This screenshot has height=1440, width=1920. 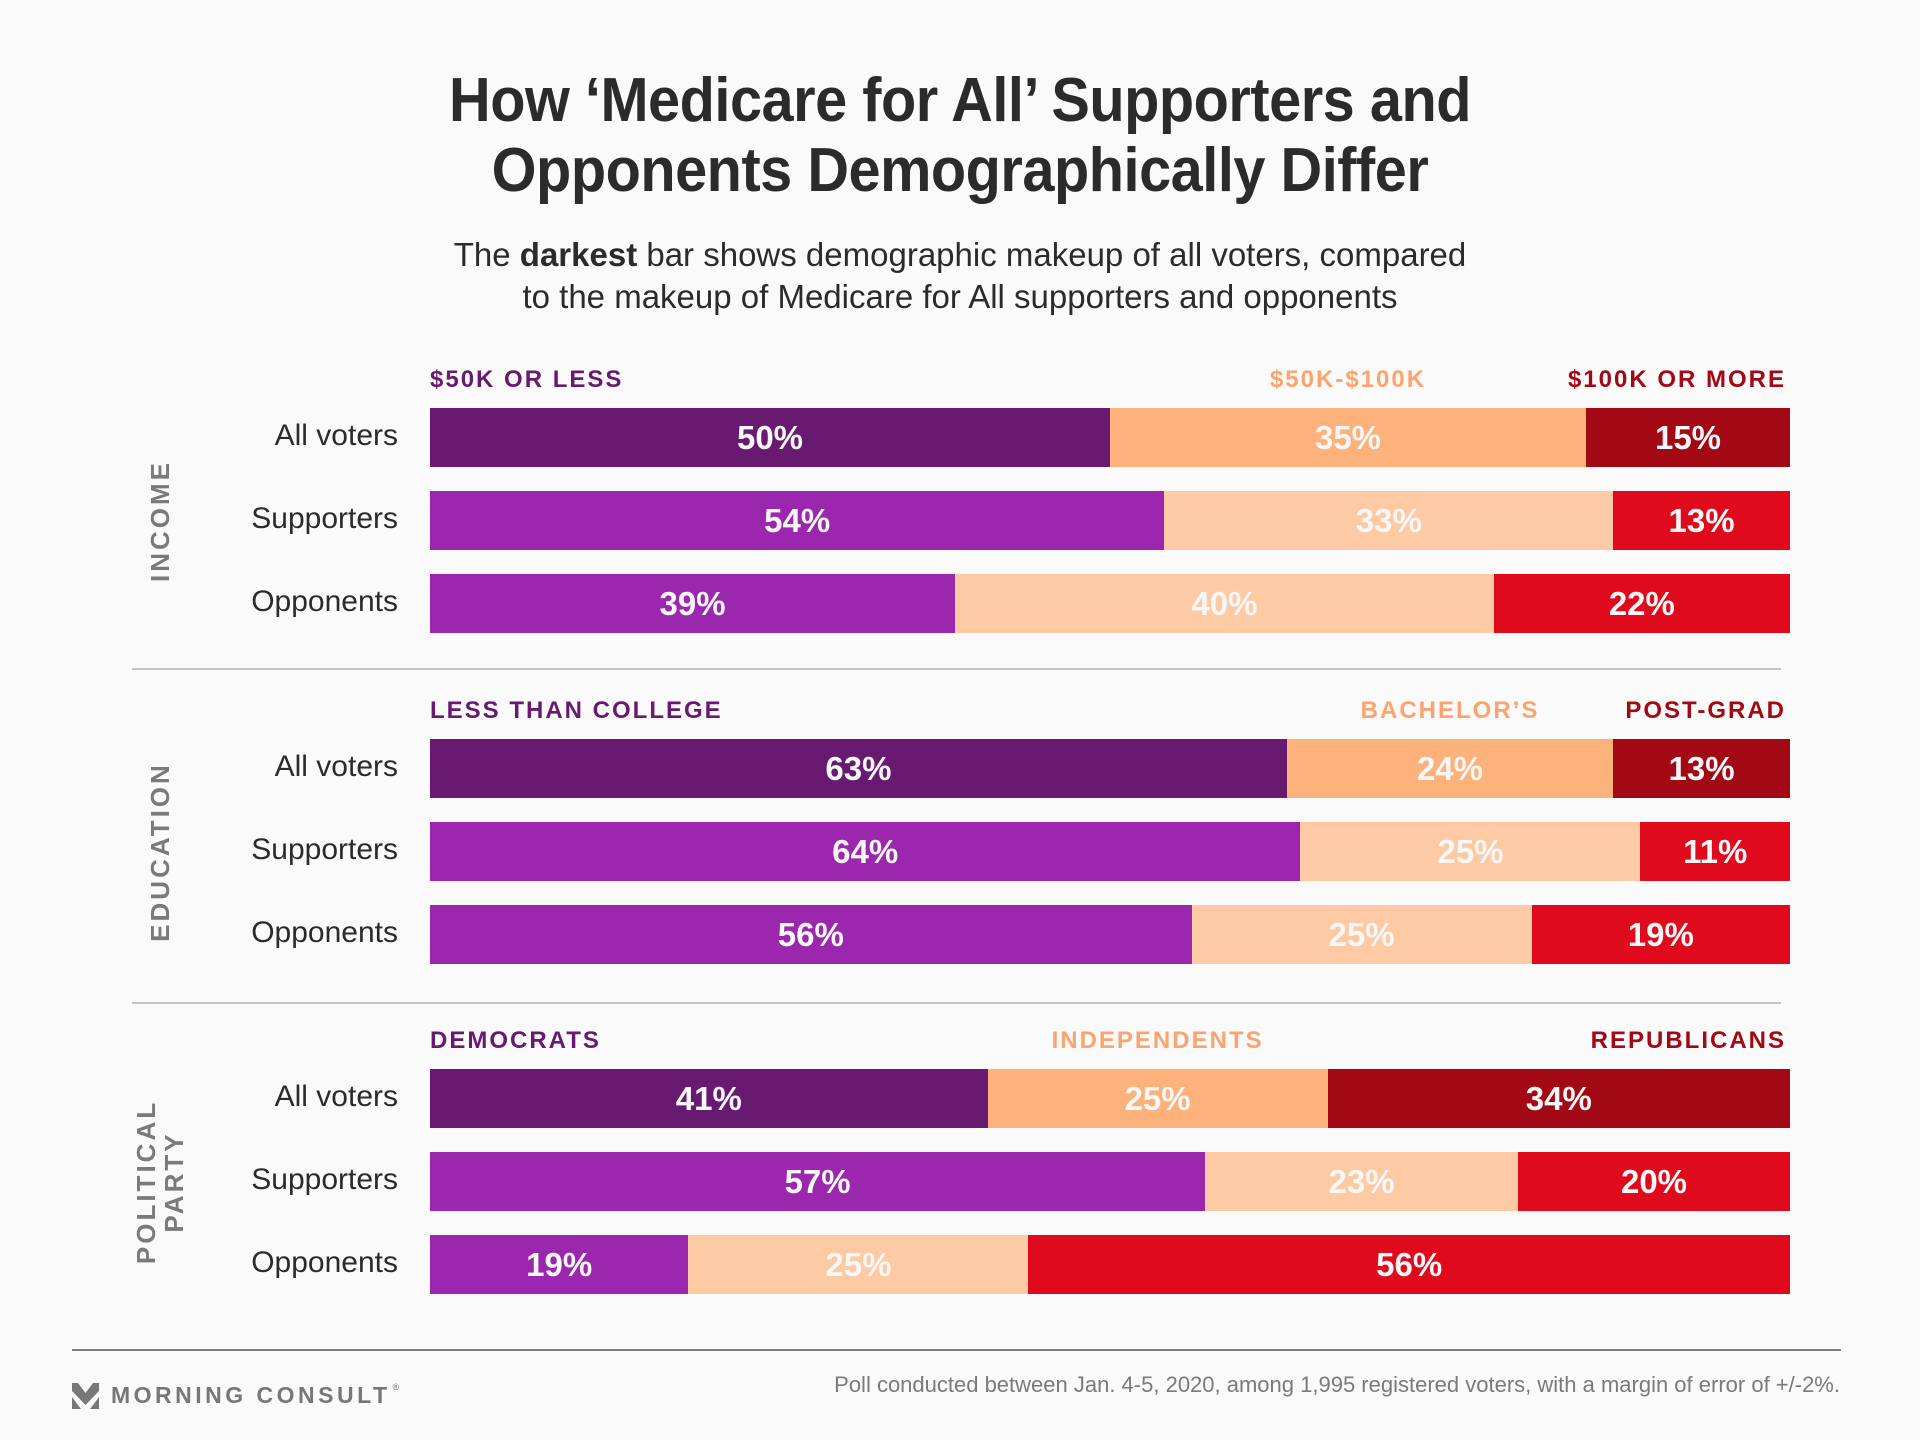 What do you see at coordinates (1654, 1181) in the screenshot?
I see `bar-segment-republicans: 20%` at bounding box center [1654, 1181].